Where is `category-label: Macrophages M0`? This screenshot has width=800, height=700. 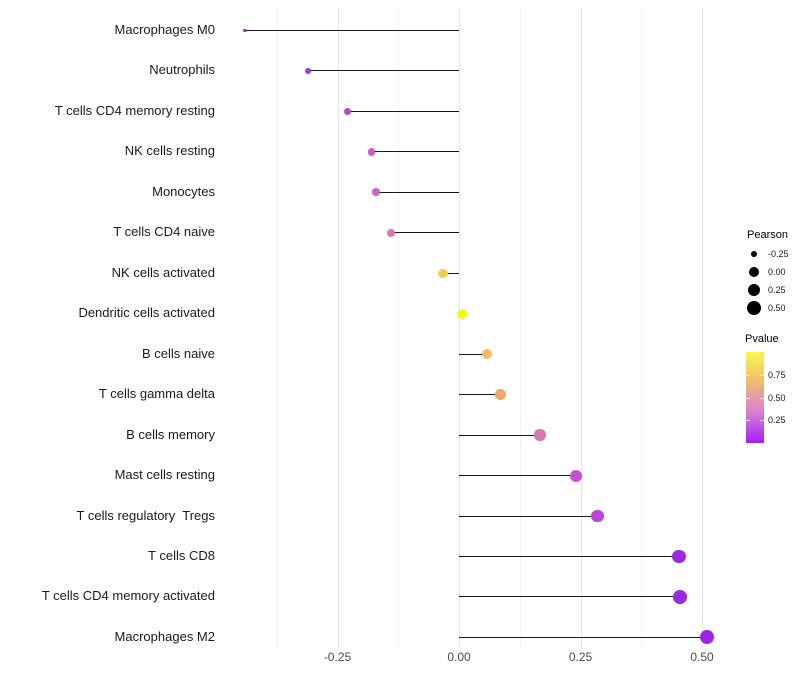
category-label: Macrophages M0 is located at coordinates (164, 29).